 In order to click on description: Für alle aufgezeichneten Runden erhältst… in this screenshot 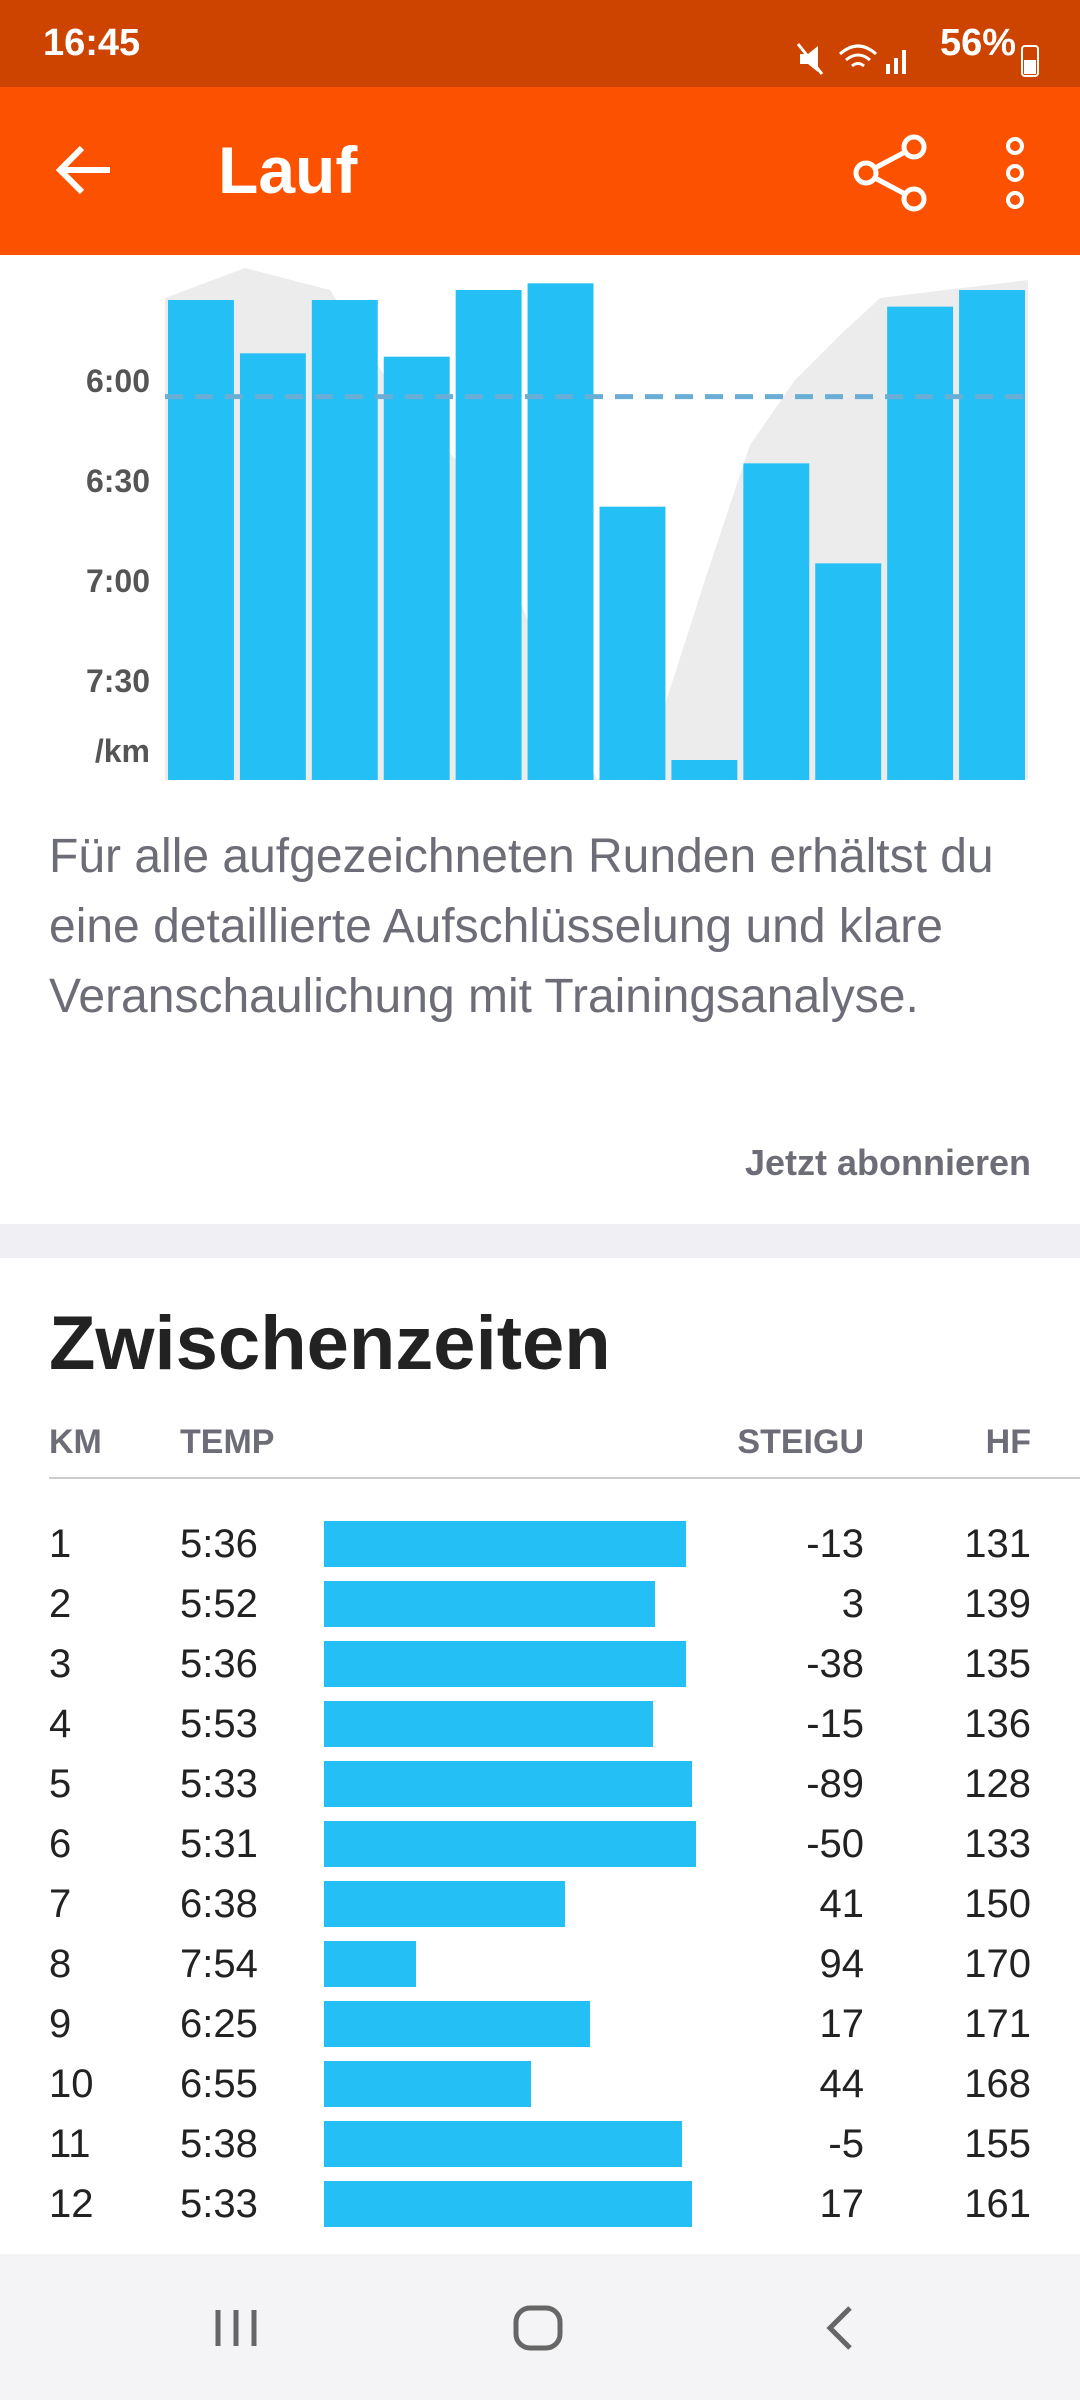, I will do `click(521, 926)`.